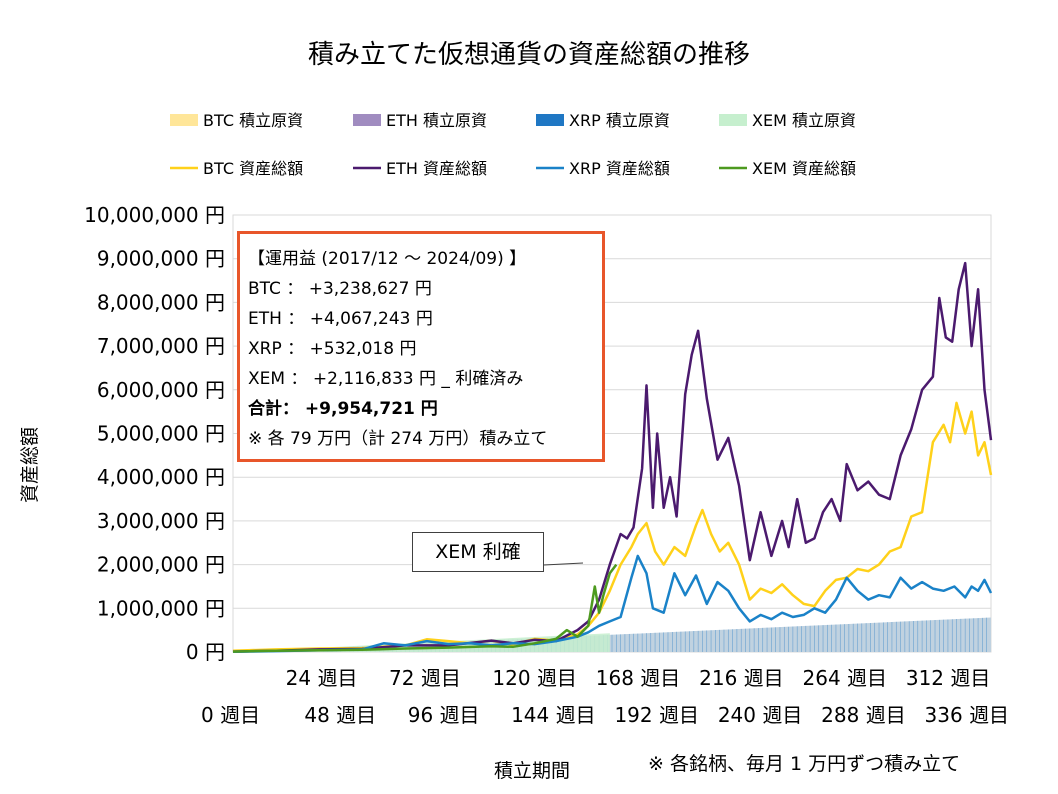 The image size is (1058, 794). I want to click on y-axis-title: 資産総額, so click(30, 465).